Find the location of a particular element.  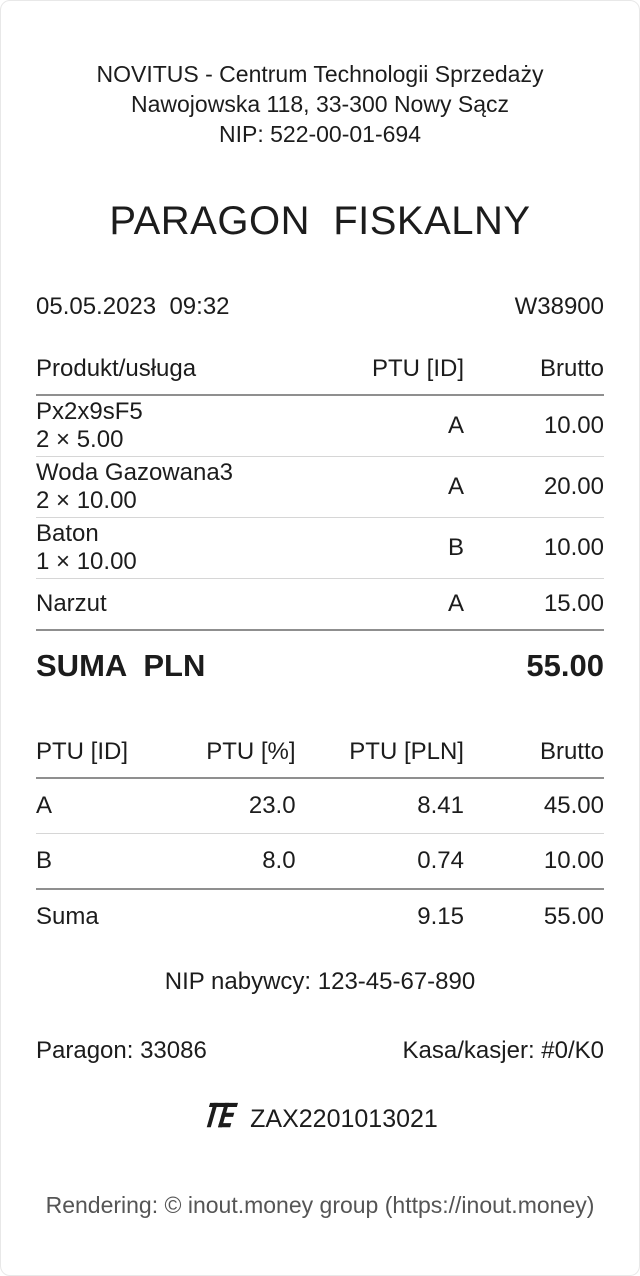

fiscal-row: ZAX2201013021 is located at coordinates (320, 1119).